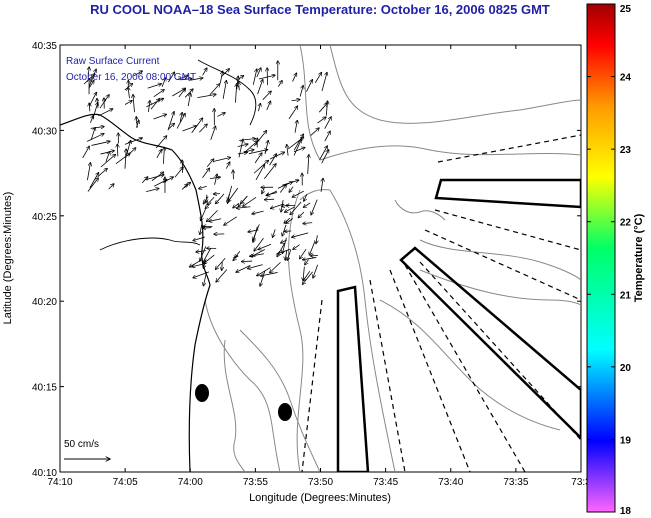 The image size is (651, 518). I want to click on beam-southeast, so click(490, 343).